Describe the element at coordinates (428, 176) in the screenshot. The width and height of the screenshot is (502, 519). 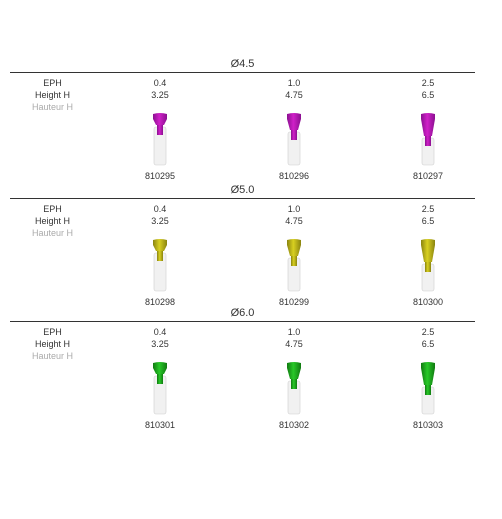
I see `product-ref: 810297` at that location.